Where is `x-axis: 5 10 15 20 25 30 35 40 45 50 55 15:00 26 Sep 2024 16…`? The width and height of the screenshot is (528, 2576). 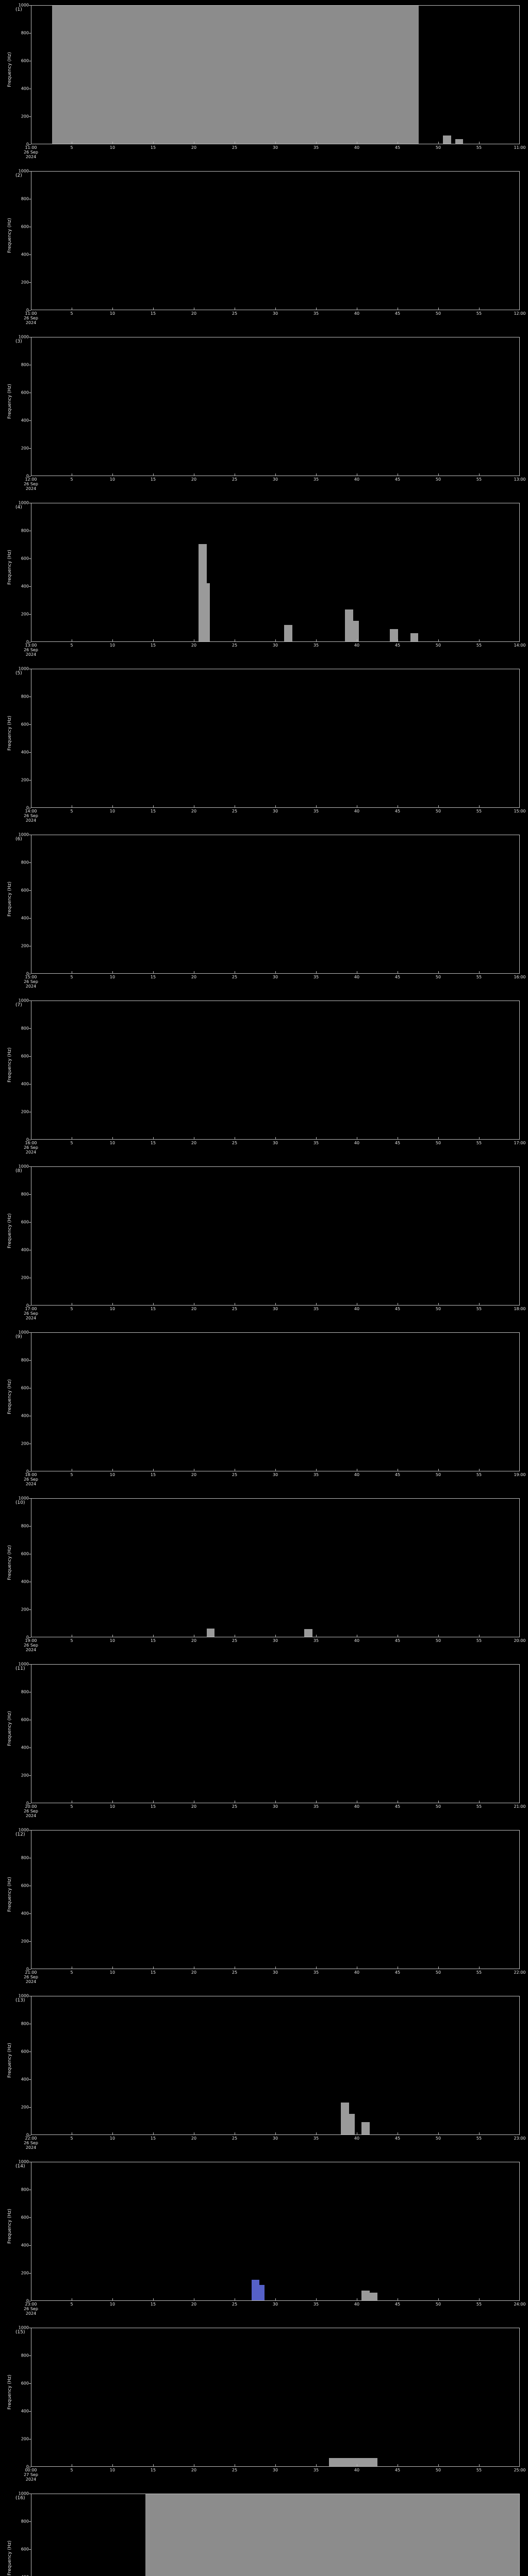
x-axis: 5 10 15 20 25 30 35 40 45 50 55 15:00 26 Sep 2024 16… is located at coordinates (275, 982).